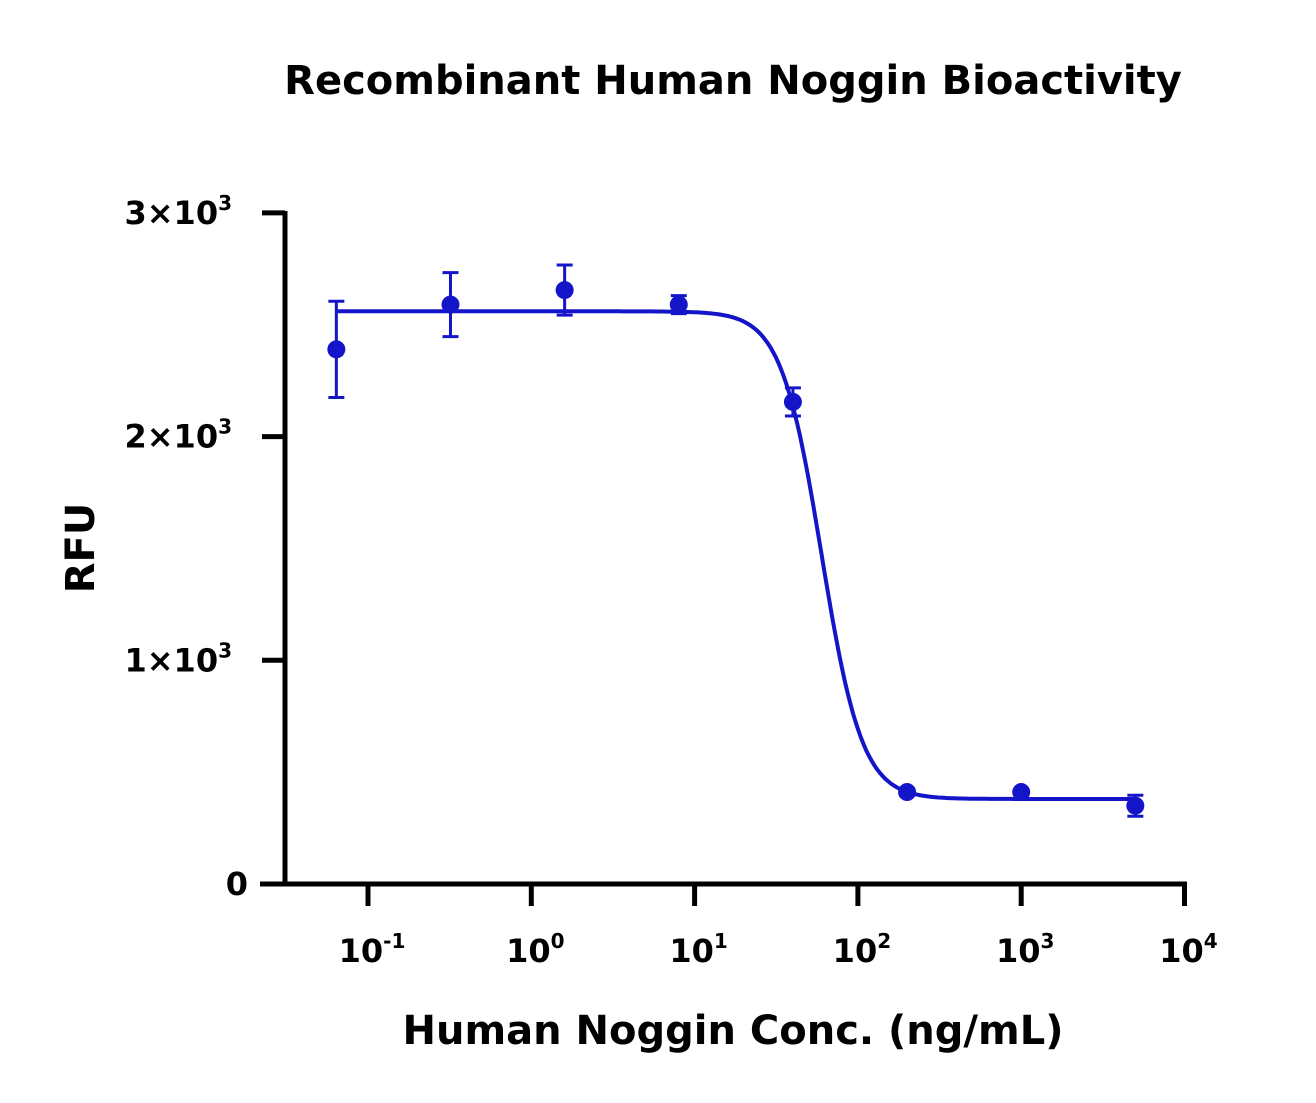 The image size is (1316, 1103). What do you see at coordinates (1188, 949) in the screenshot?
I see `x-tick-label: 104` at bounding box center [1188, 949].